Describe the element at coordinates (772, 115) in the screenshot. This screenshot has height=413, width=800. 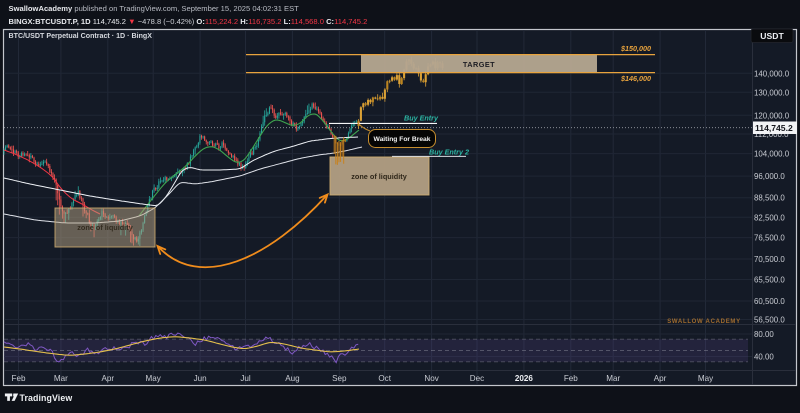
I see `svg-text: 120,000.0` at that location.